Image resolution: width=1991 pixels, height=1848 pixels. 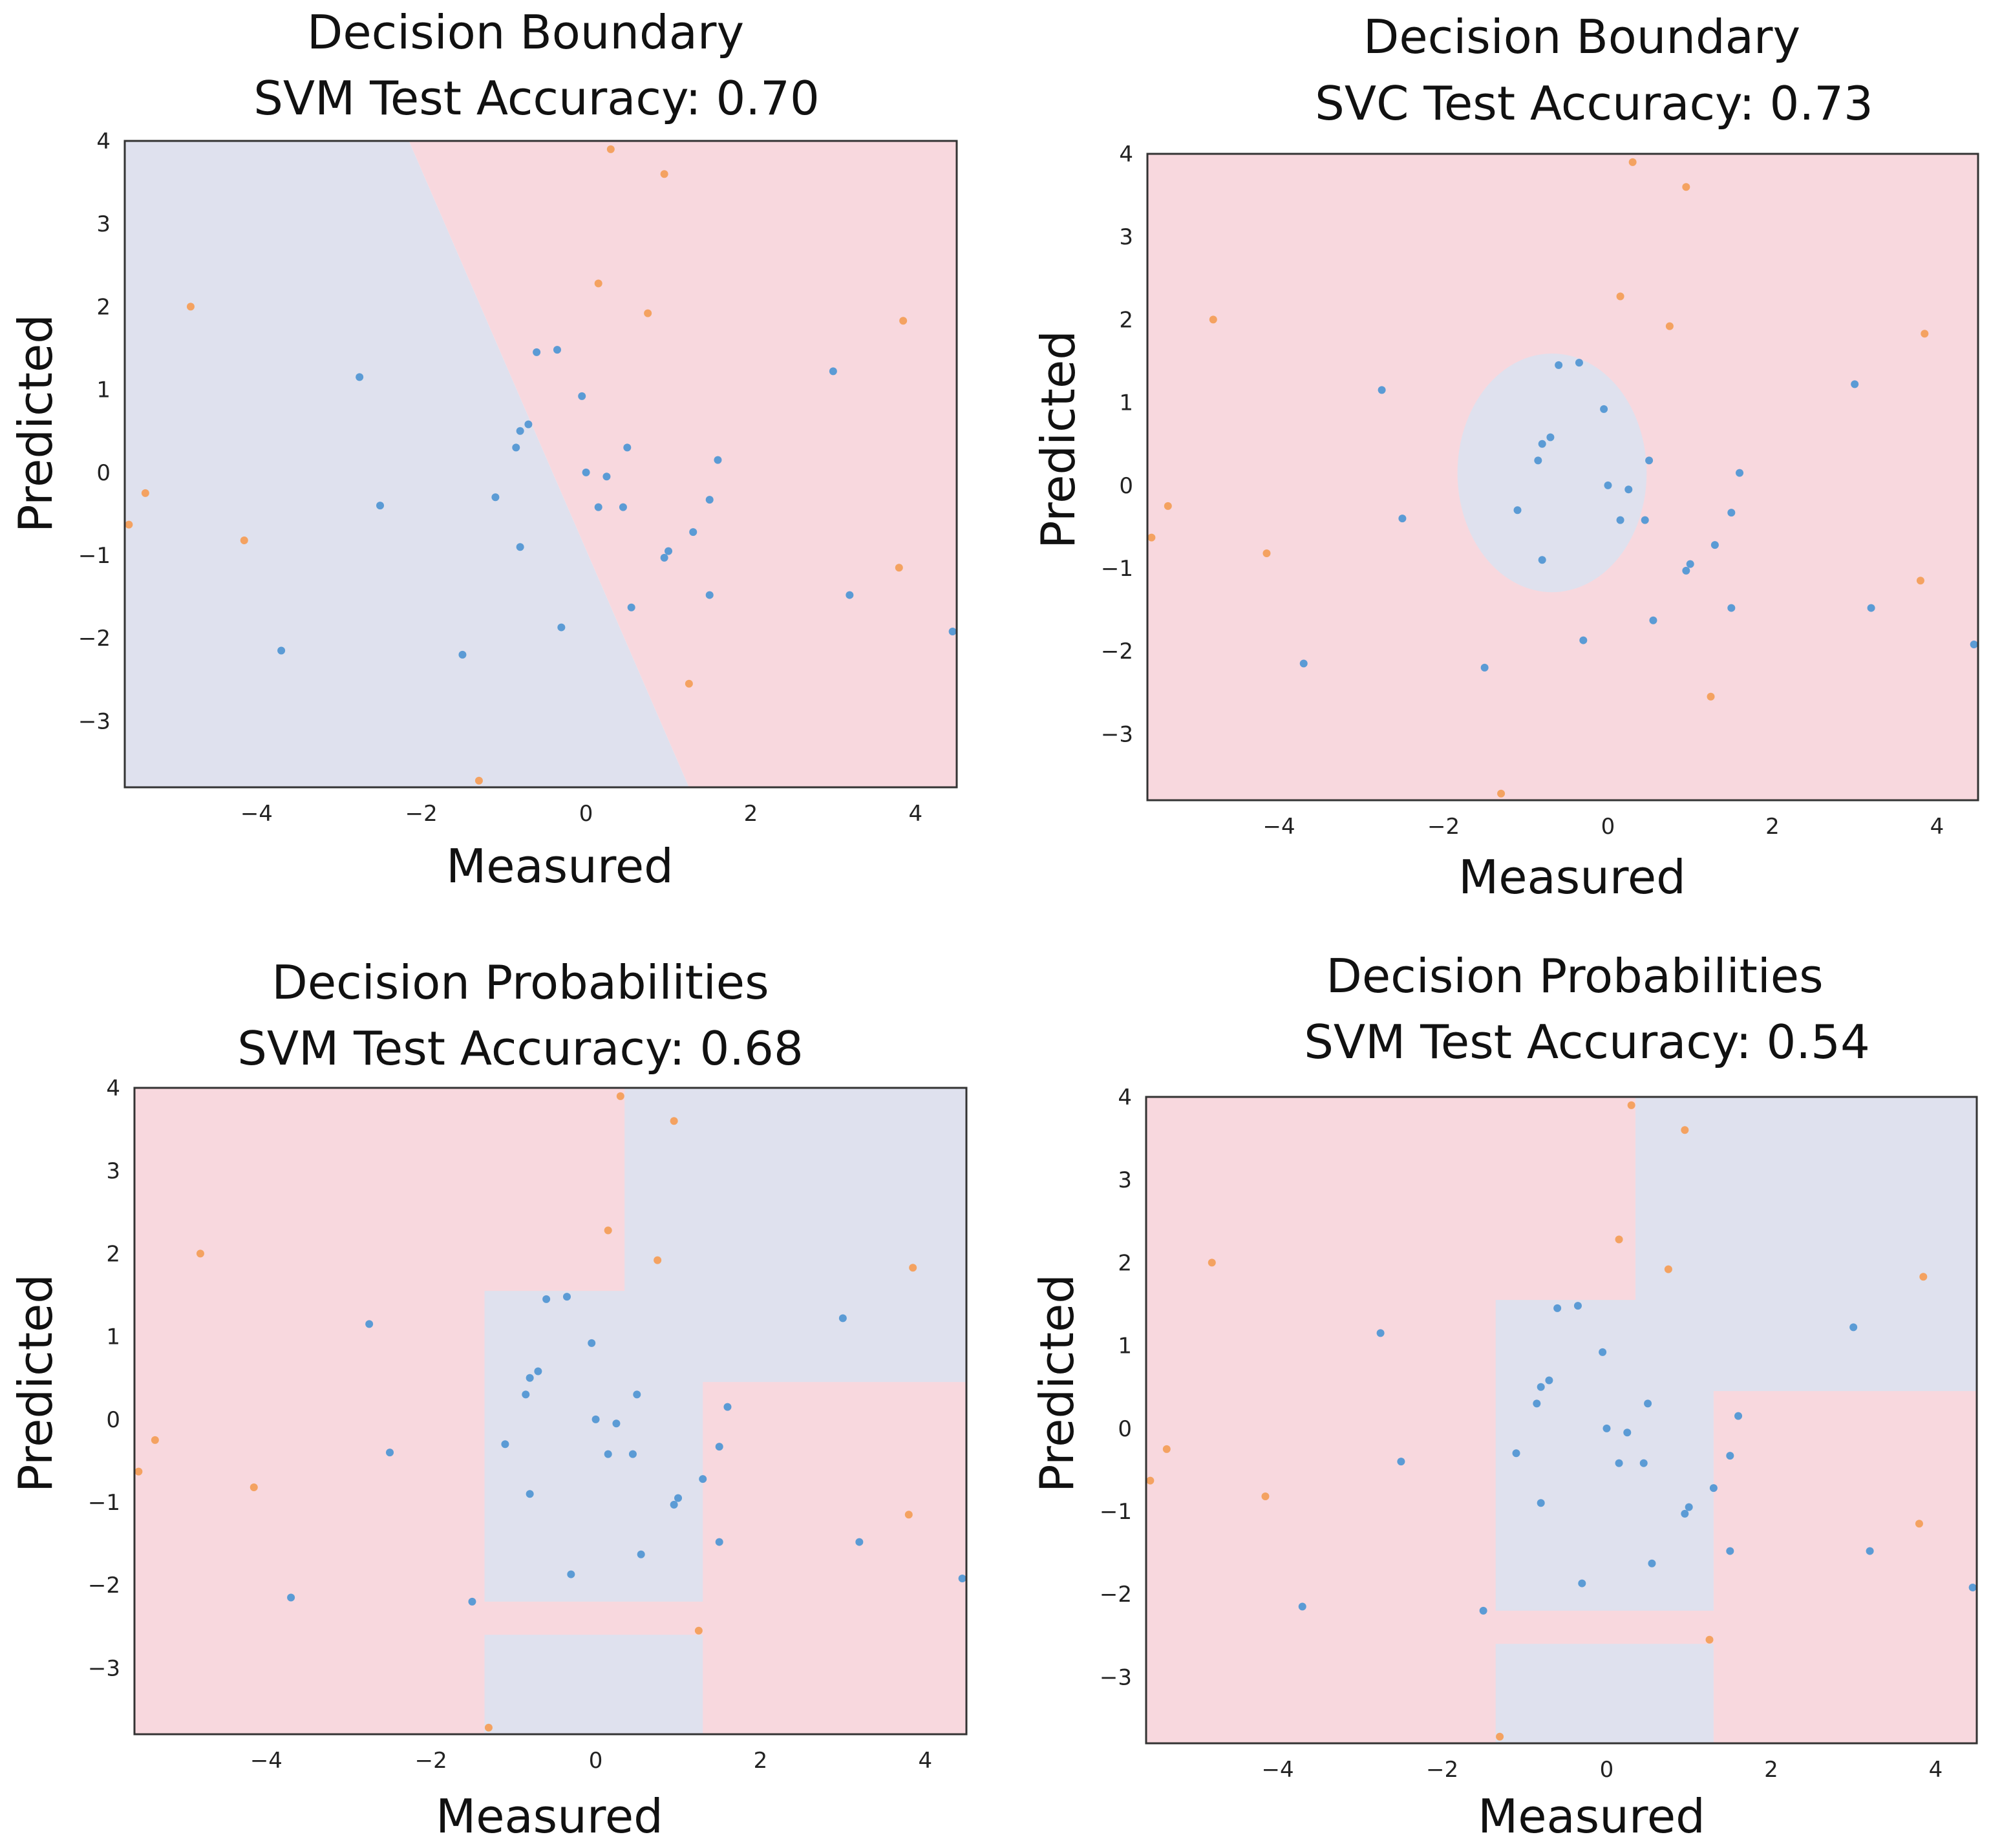 What do you see at coordinates (1605, 1694) in the screenshot?
I see `decision-region-blue` at bounding box center [1605, 1694].